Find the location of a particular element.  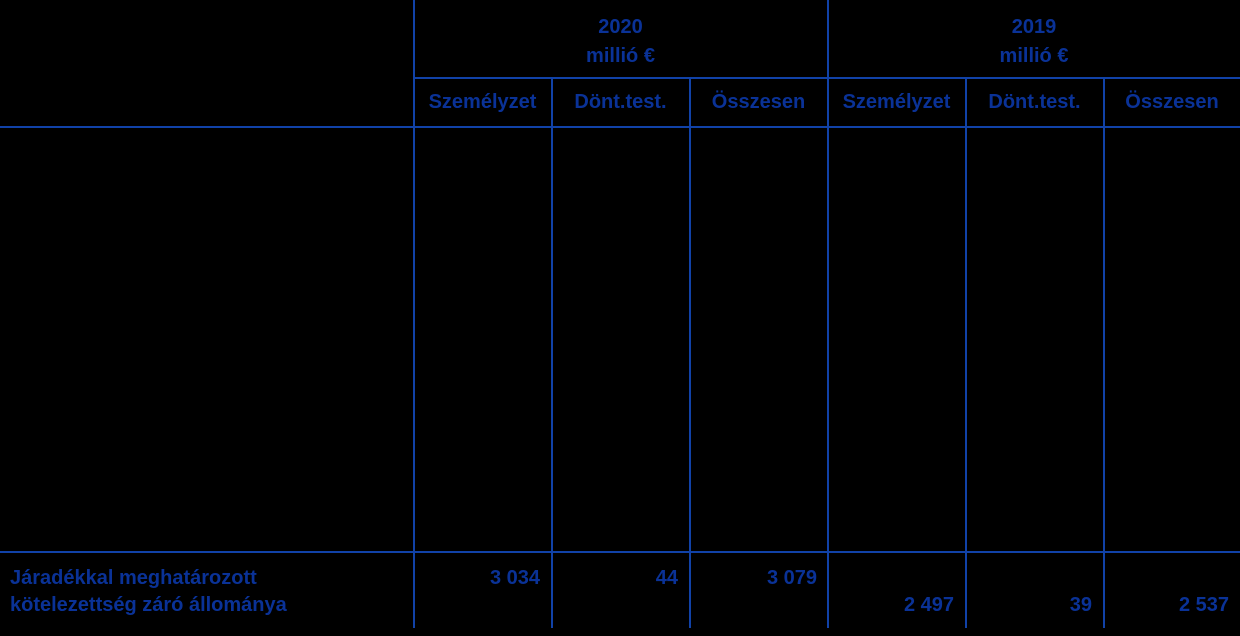

value-2019-total: 2 537 is located at coordinates (1203, 605).